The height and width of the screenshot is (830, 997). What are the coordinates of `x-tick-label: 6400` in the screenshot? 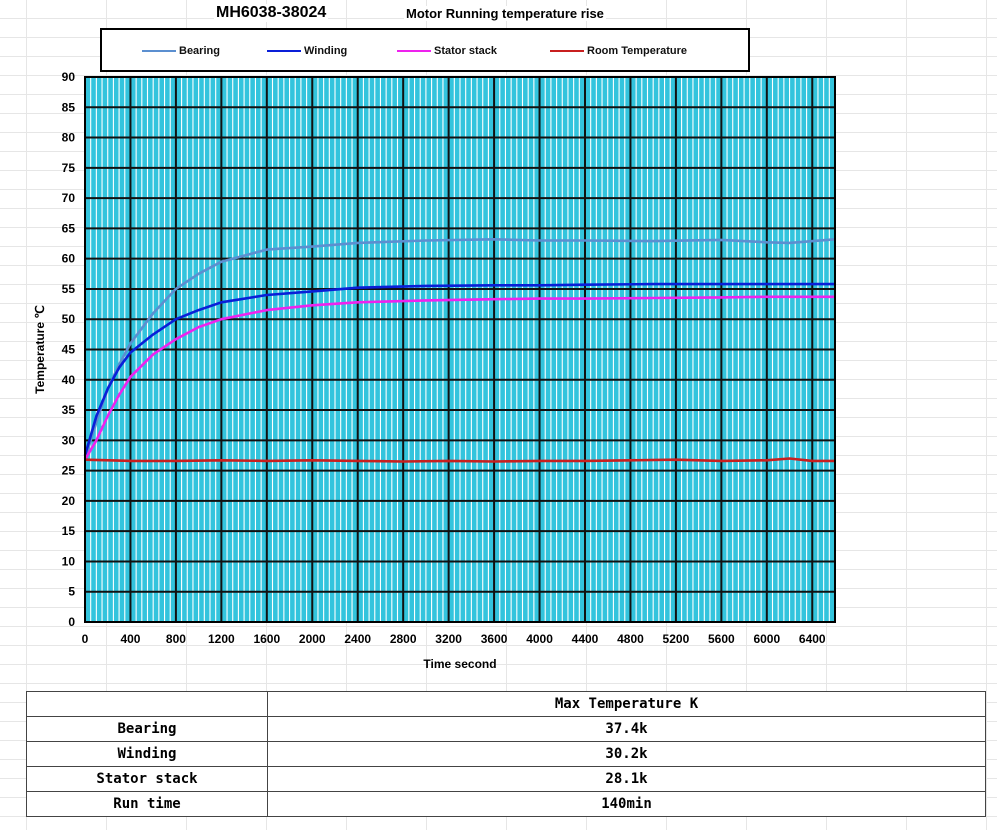 It's located at (812, 639).